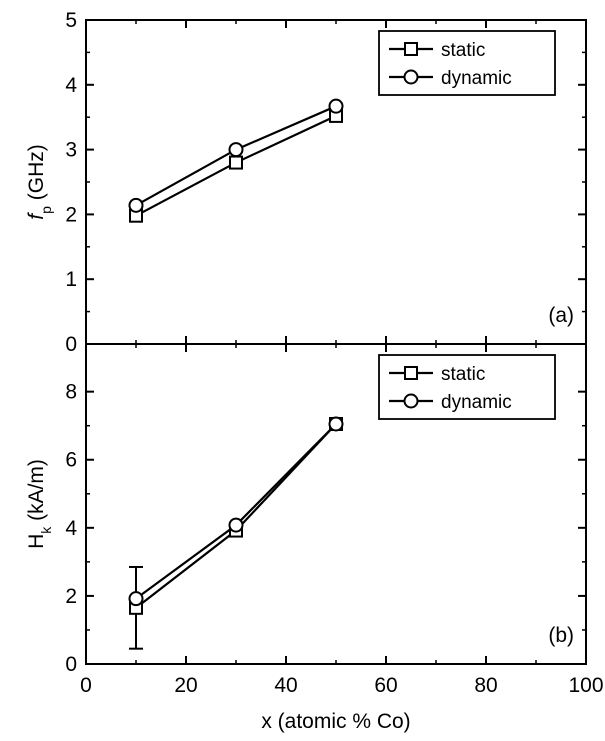  I want to click on y-axis-title-unit: (kA/m), so click(36, 493).